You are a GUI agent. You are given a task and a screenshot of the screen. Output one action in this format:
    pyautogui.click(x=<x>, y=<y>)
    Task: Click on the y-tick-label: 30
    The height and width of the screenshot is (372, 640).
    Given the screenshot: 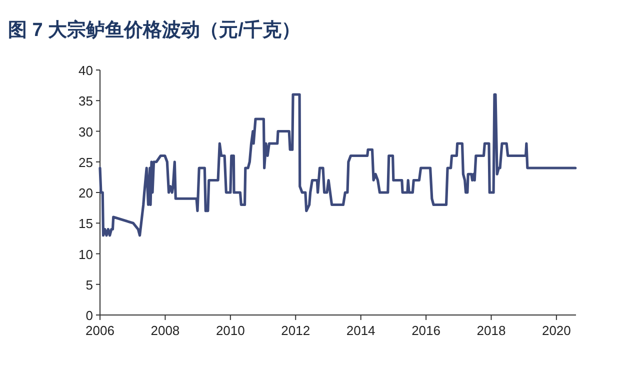 What is the action you would take?
    pyautogui.click(x=85, y=132)
    